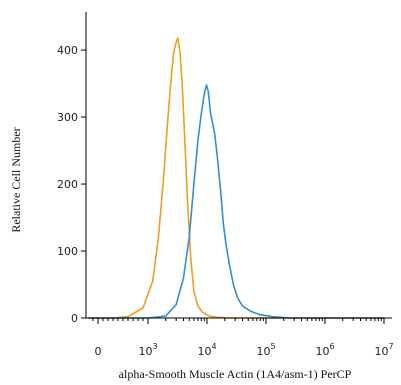 The width and height of the screenshot is (401, 385). Describe the element at coordinates (265, 350) in the screenshot. I see `x-tick-label: 10⁵` at that location.